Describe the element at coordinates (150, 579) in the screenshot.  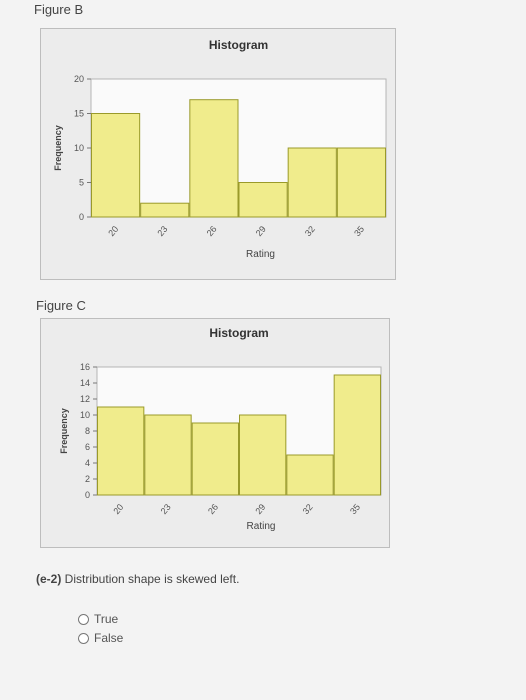
I see `question-text: Distribution shape is skewed left.` at that location.